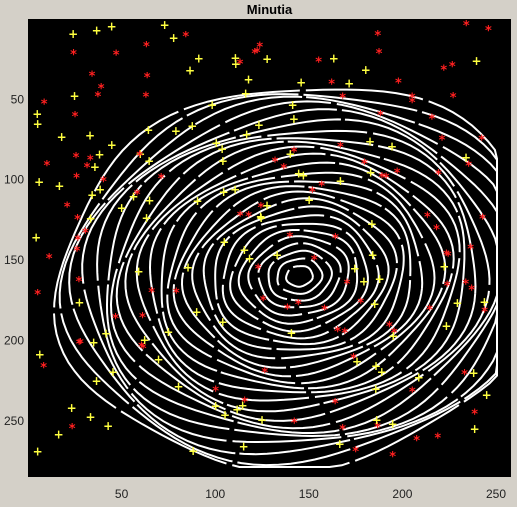  Describe the element at coordinates (269, 9) in the screenshot. I see `figure-title: Minutia` at that location.